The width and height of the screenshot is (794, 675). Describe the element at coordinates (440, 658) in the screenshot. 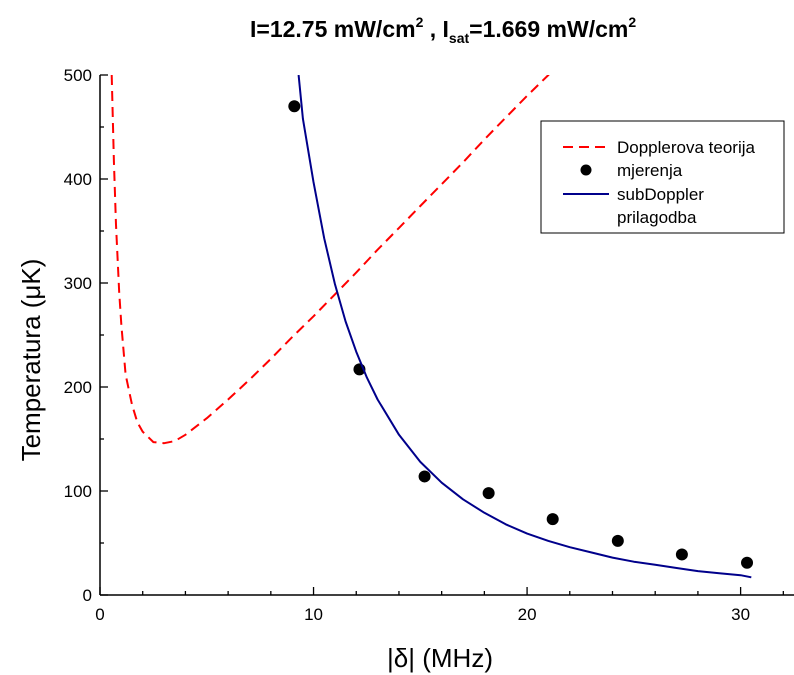

I see `x-axis-label: |δ| (MHz)` at that location.